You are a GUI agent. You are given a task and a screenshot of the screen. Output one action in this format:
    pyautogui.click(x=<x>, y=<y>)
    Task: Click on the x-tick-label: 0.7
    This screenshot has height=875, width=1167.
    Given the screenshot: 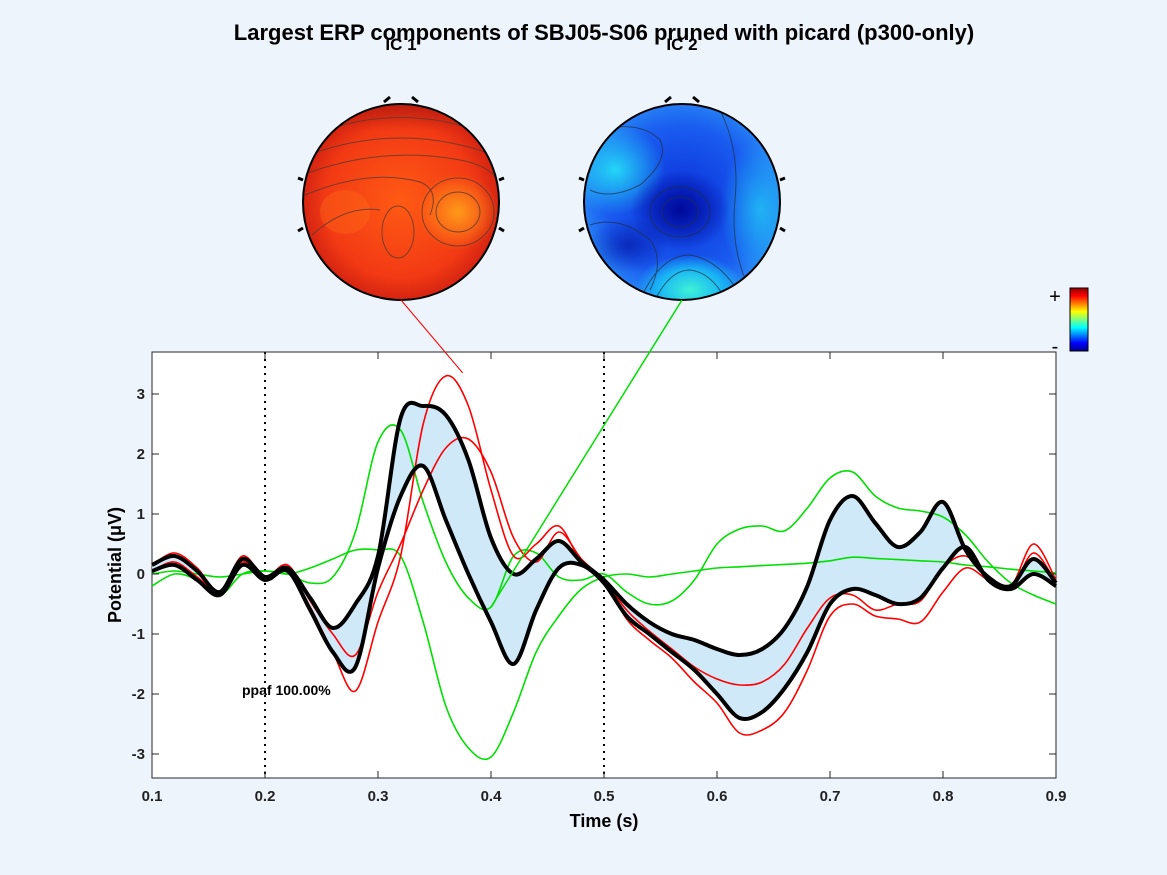 What is the action you would take?
    pyautogui.click(x=830, y=796)
    